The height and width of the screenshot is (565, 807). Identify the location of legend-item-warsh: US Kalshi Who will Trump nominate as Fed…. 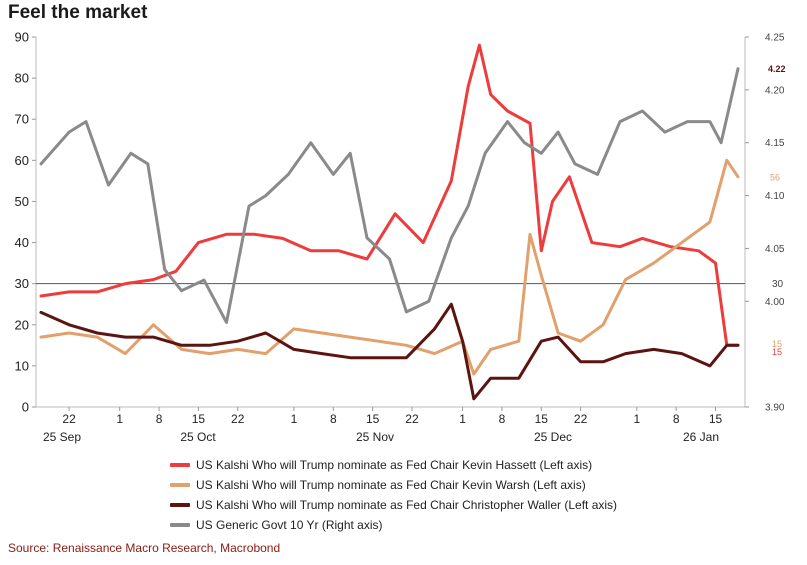
(393, 485).